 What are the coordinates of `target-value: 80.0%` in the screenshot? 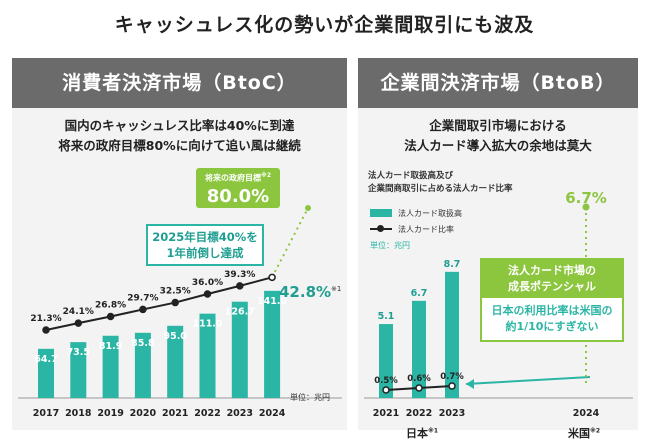 It's located at (238, 196).